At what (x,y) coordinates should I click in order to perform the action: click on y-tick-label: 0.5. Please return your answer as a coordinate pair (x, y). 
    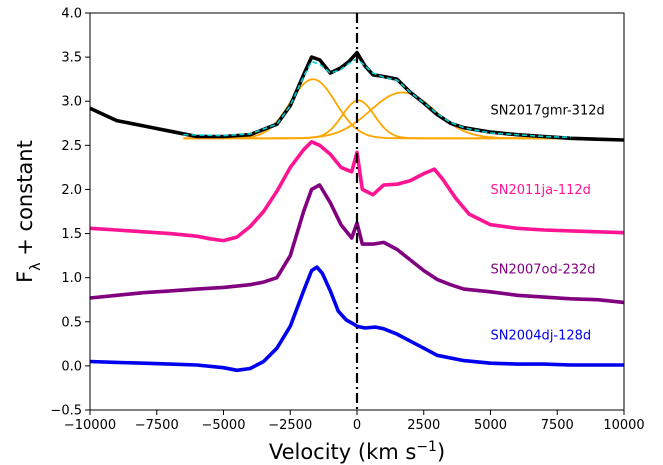
    Looking at the image, I should click on (71, 322).